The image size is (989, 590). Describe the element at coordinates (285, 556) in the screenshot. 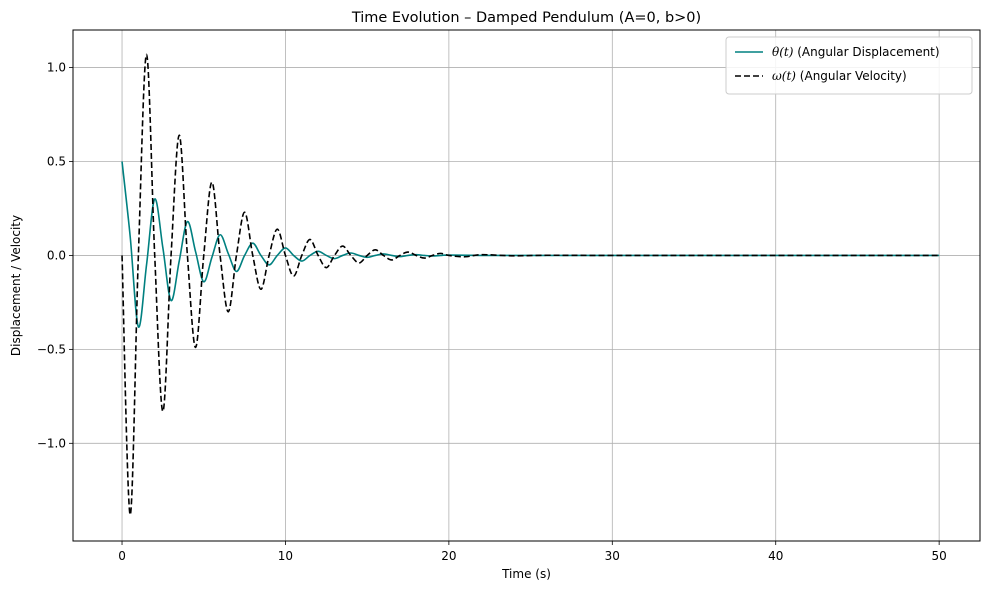

I see `x-tick-label: 10` at that location.